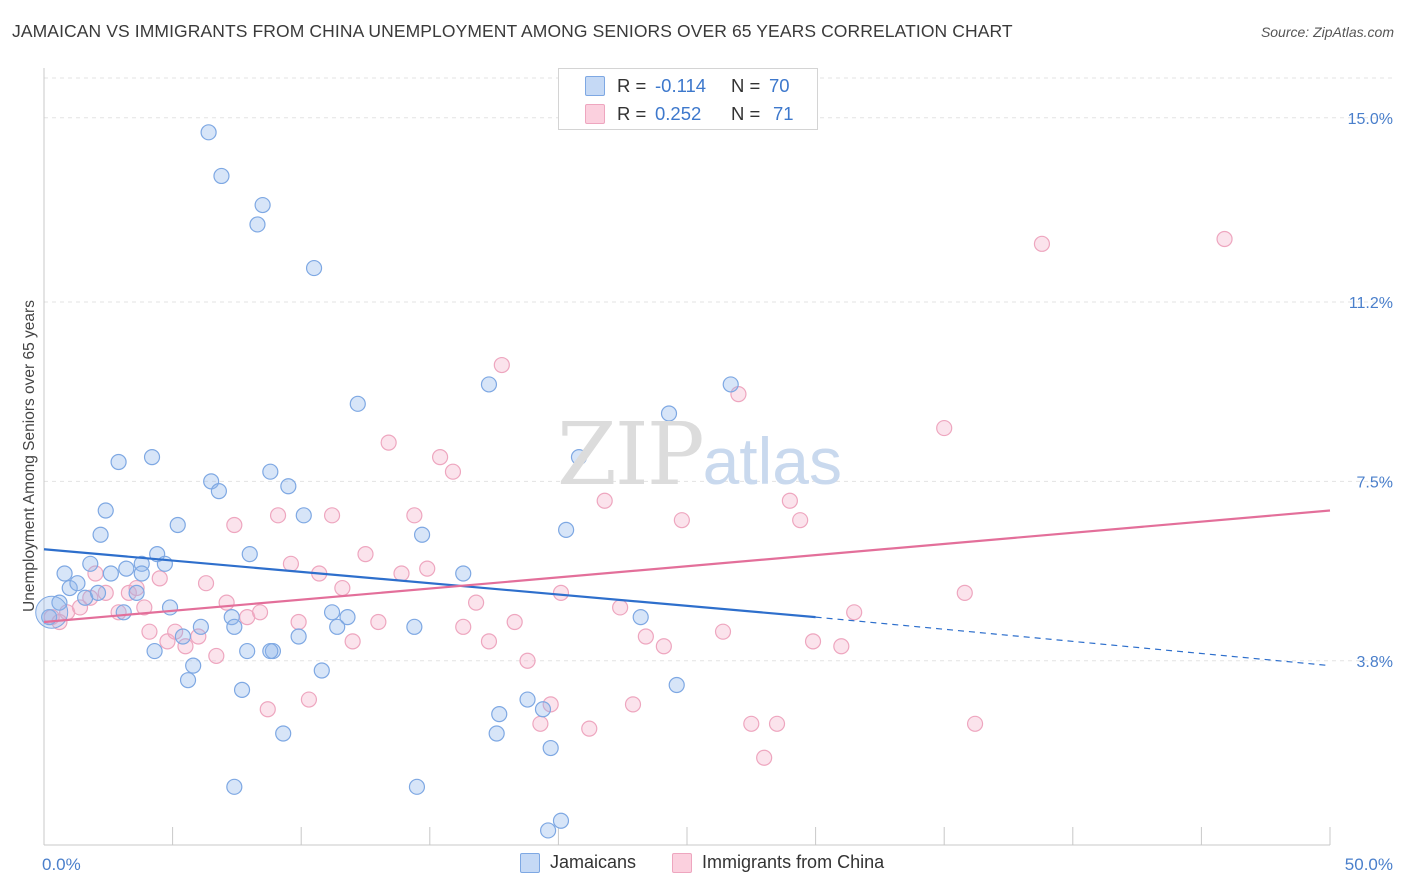 Image resolution: width=1406 pixels, height=892 pixels. Describe the element at coordinates (793, 862) in the screenshot. I see `china-legend-label: Immigrants from China` at that location.